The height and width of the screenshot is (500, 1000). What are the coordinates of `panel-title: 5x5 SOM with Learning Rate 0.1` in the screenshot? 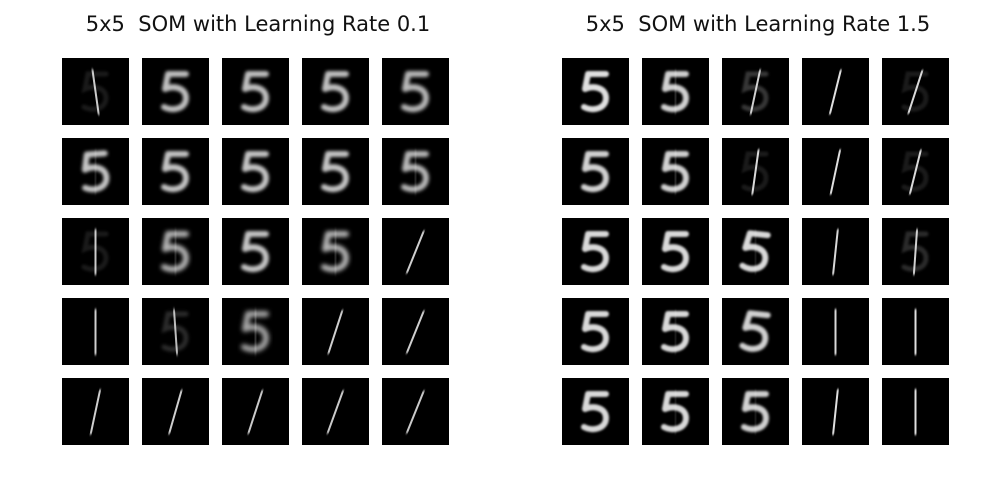 It's located at (258, 24).